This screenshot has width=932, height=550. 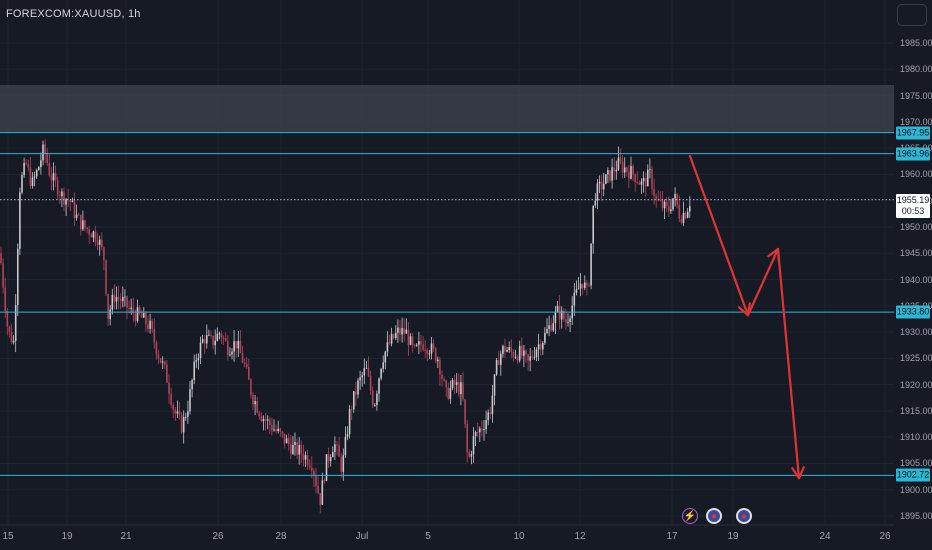 What do you see at coordinates (672, 536) in the screenshot?
I see `x-tick-label: 17` at bounding box center [672, 536].